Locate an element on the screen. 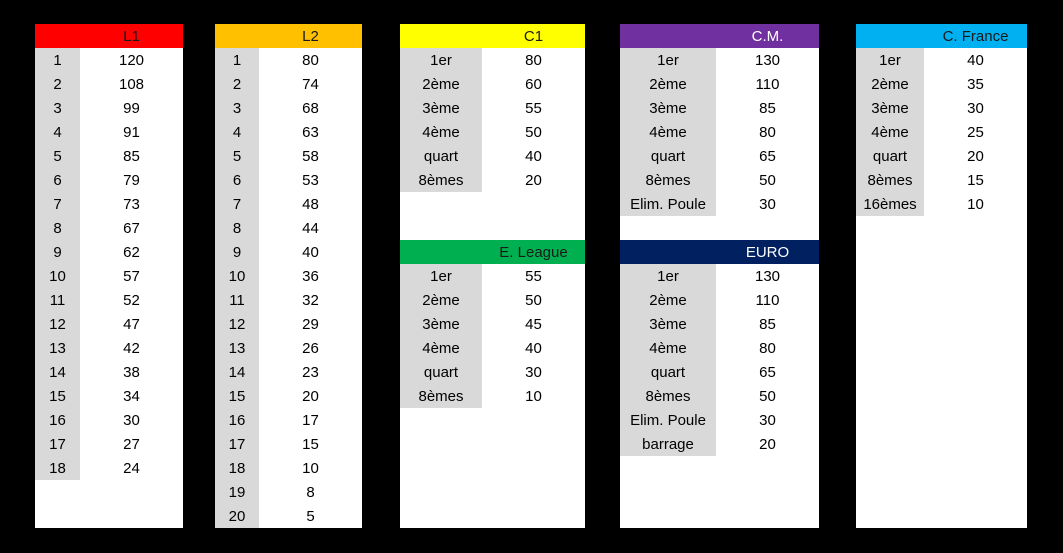 The height and width of the screenshot is (553, 1063). table-row: 19 8 is located at coordinates (288, 492).